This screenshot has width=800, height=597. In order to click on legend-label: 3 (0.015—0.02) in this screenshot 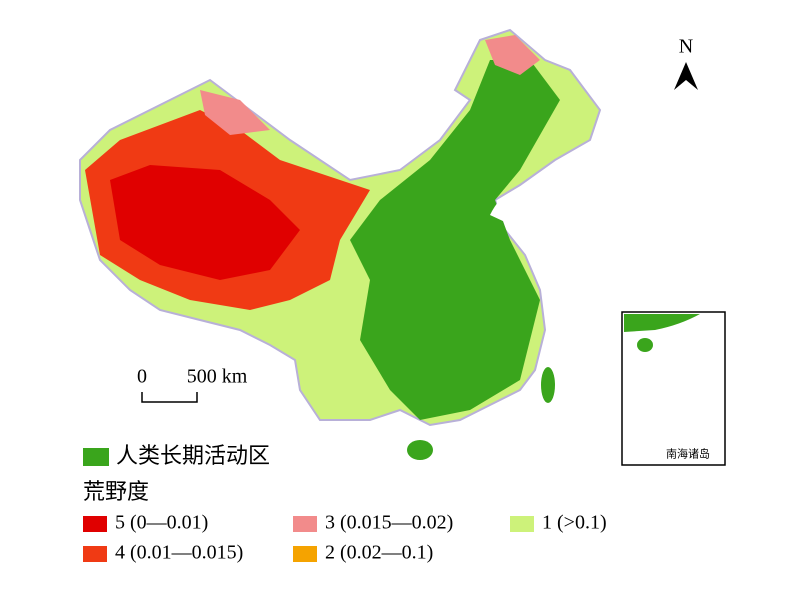, I will do `click(389, 523)`.